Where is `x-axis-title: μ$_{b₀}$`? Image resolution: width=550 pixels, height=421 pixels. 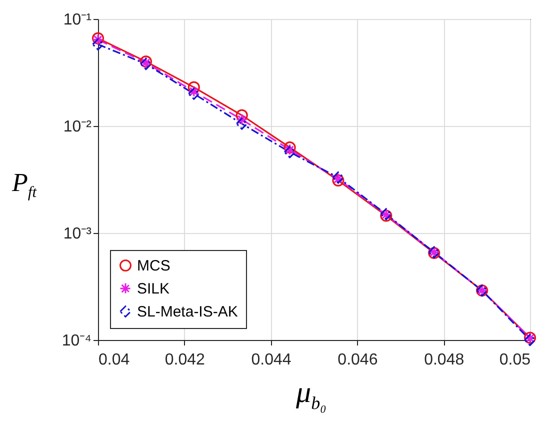
x-axis-title: μ$_{b₀}$ is located at coordinates (311, 395).